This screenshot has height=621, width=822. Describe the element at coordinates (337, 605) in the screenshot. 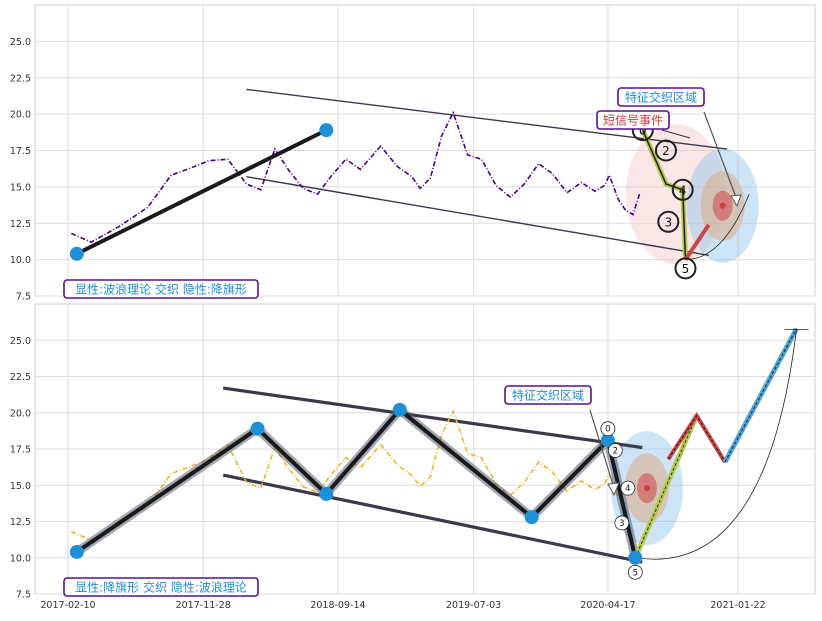

I see `x-tick-label: 2018-09-14` at that location.